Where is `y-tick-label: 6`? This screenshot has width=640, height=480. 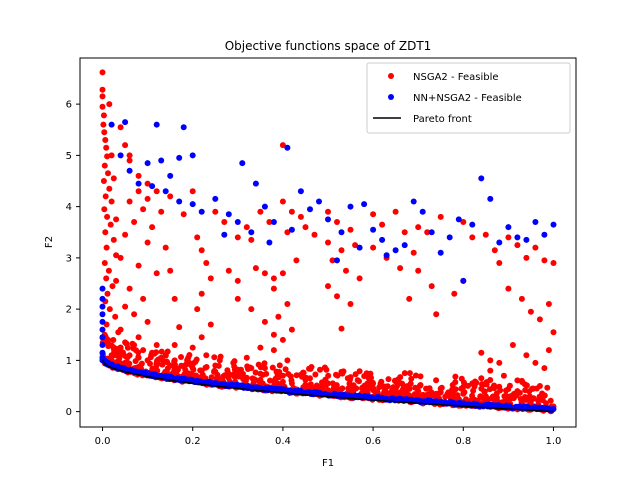
y-tick-label: 6 is located at coordinates (69, 105).